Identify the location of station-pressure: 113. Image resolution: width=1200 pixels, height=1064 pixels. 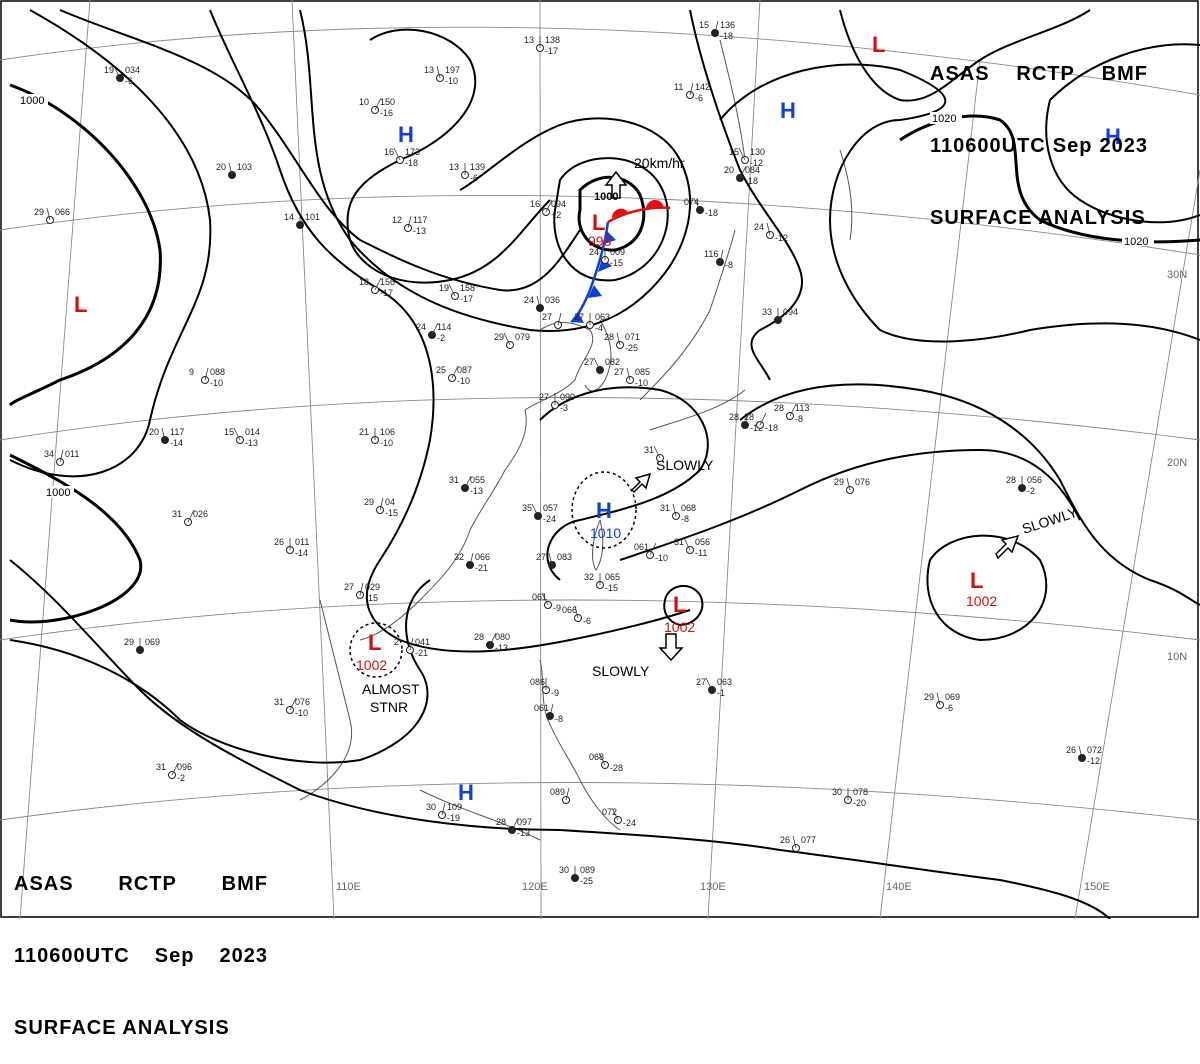
(802, 408).